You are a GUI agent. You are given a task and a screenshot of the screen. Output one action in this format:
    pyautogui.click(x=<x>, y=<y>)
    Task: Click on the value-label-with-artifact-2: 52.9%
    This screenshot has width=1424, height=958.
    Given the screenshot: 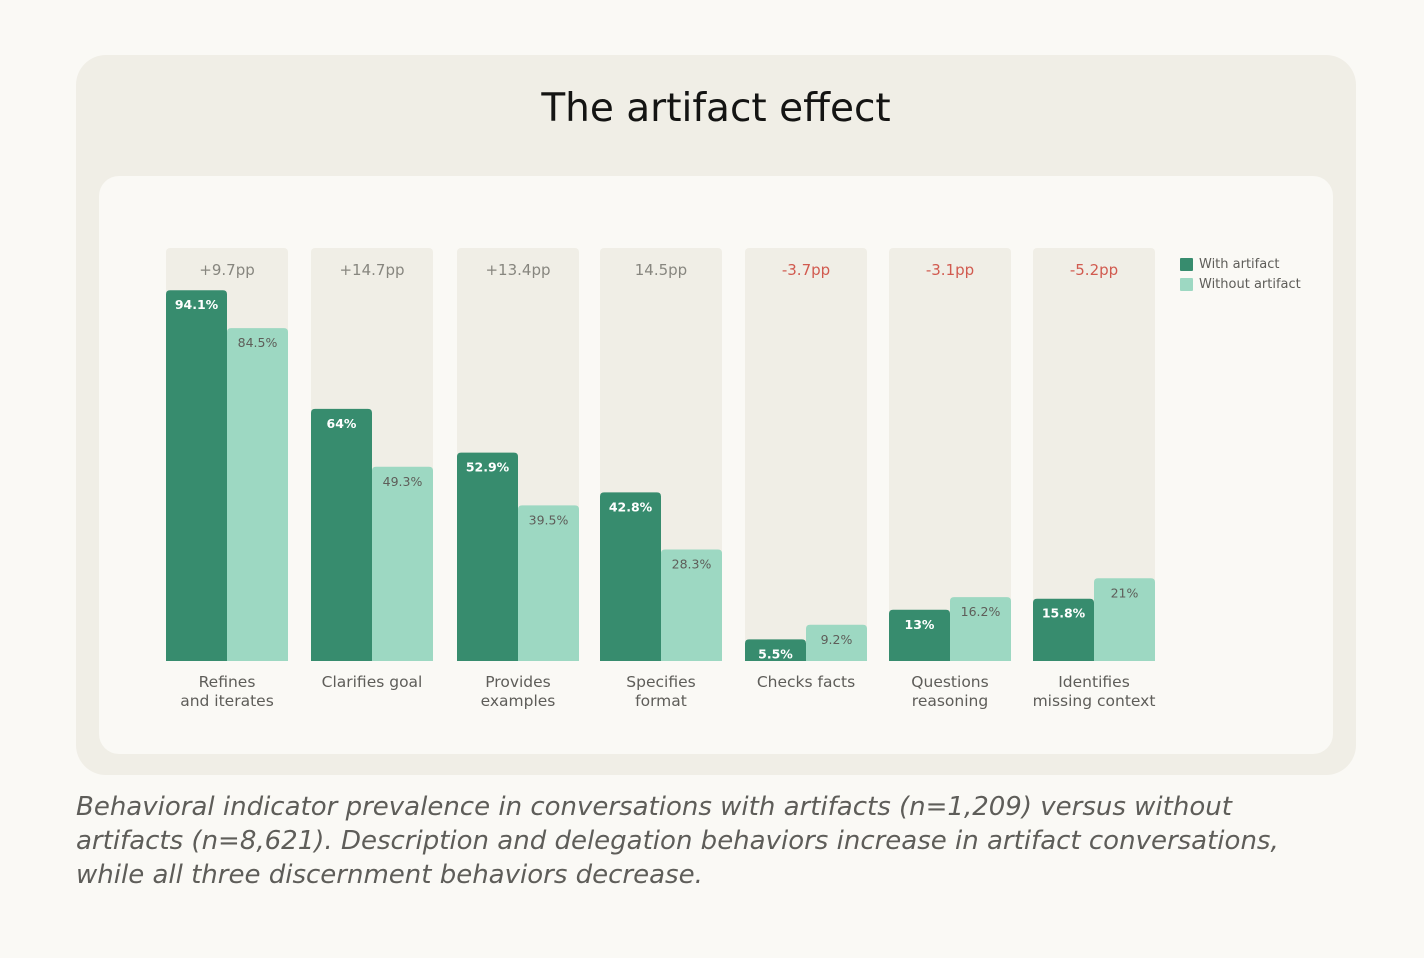 What is the action you would take?
    pyautogui.click(x=488, y=467)
    